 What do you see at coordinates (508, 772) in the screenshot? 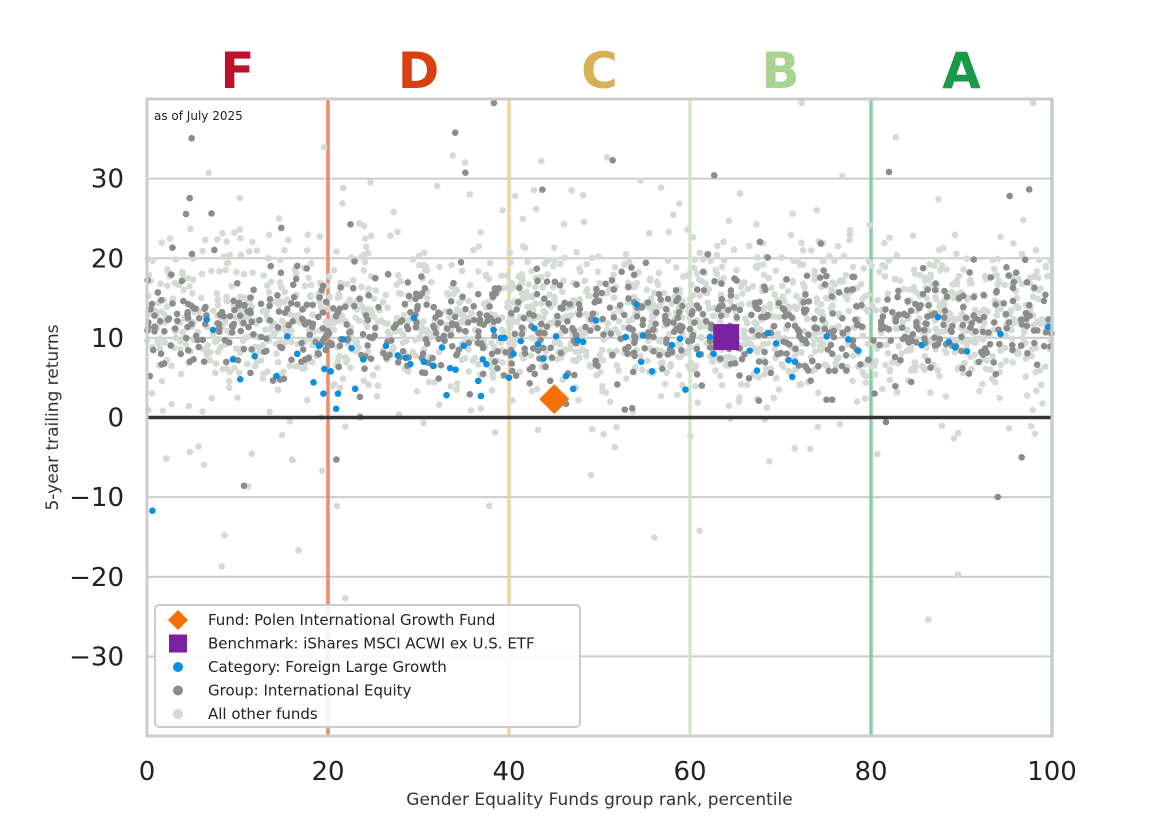
I see `x-tick-label: 40` at bounding box center [508, 772].